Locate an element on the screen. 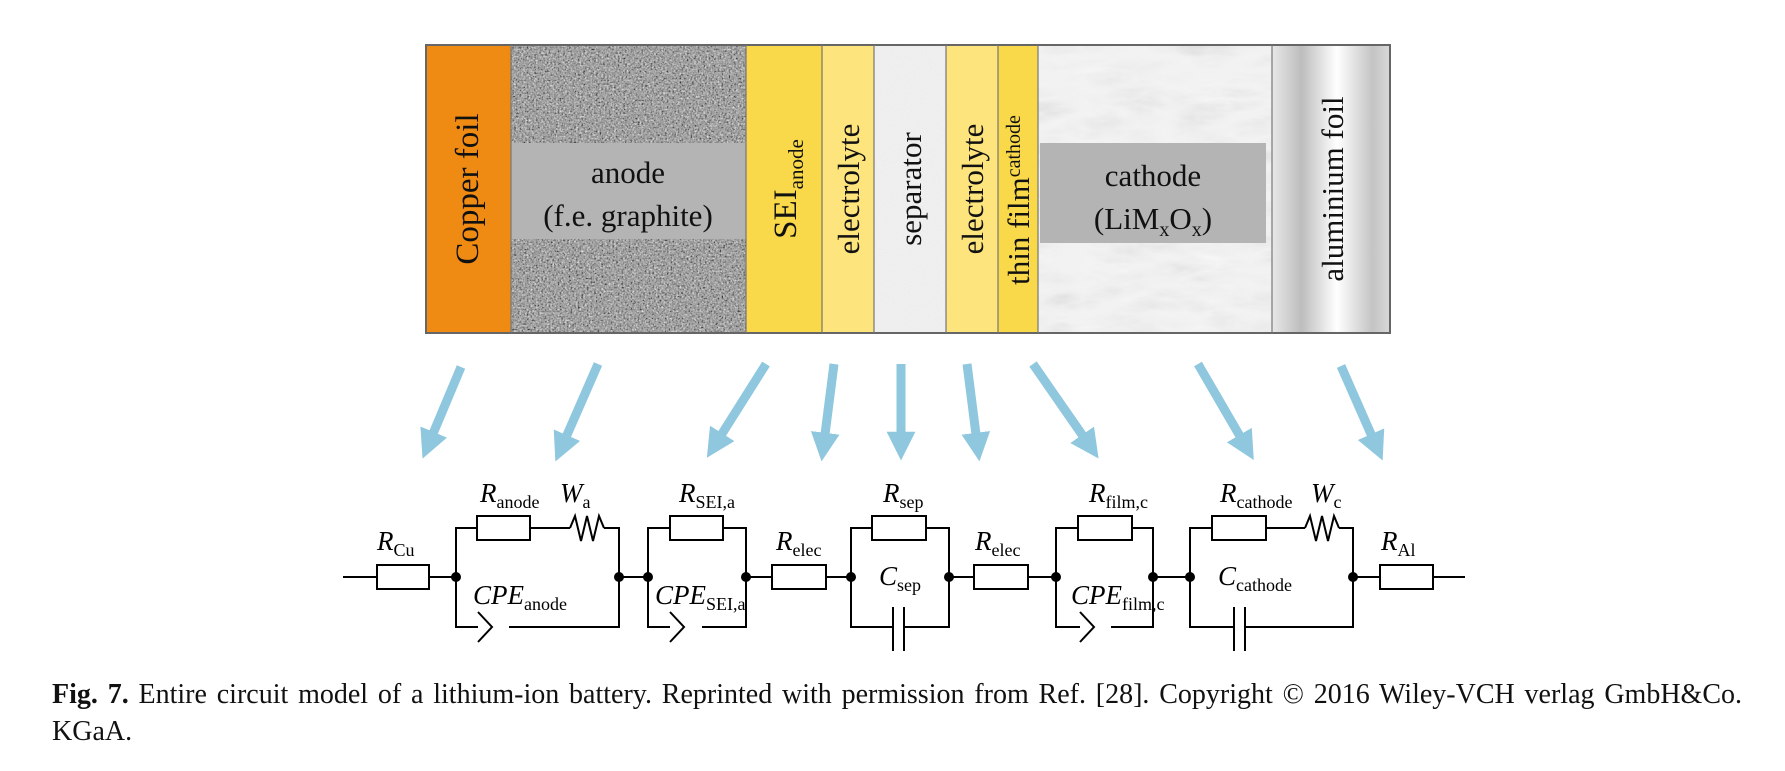  arrow-sei is located at coordinates (738, 409).